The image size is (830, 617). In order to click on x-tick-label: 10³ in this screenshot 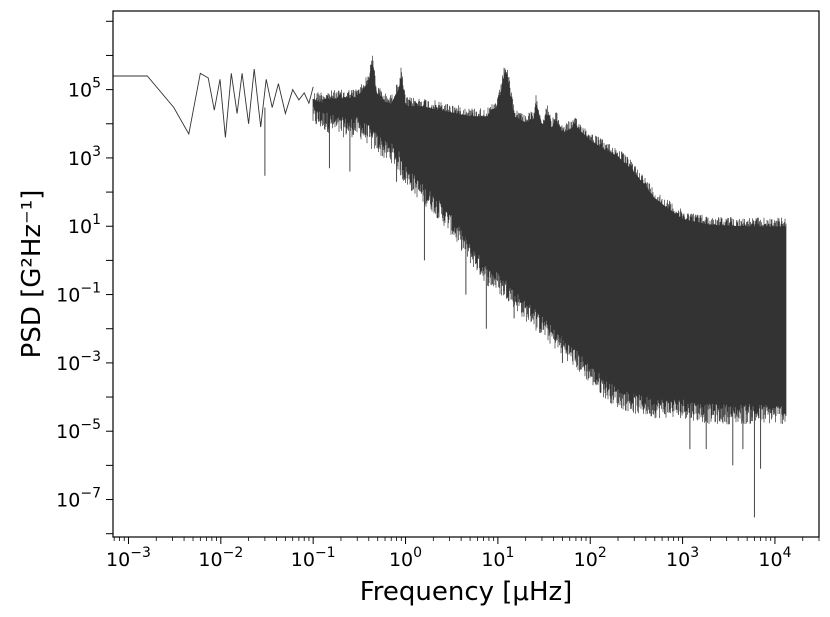, I will do `click(682, 558)`.